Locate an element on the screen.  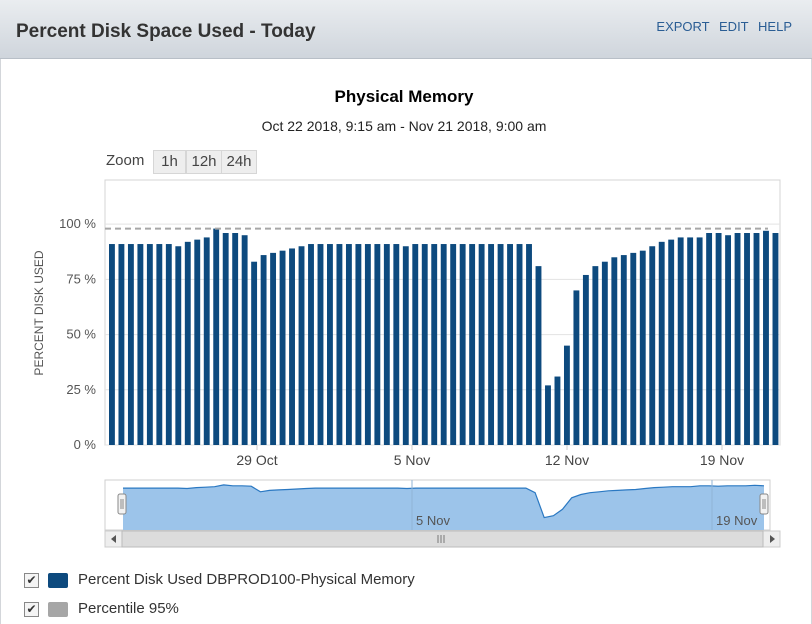
y-axis-label: PERCENT DISK USED is located at coordinates (39, 312).